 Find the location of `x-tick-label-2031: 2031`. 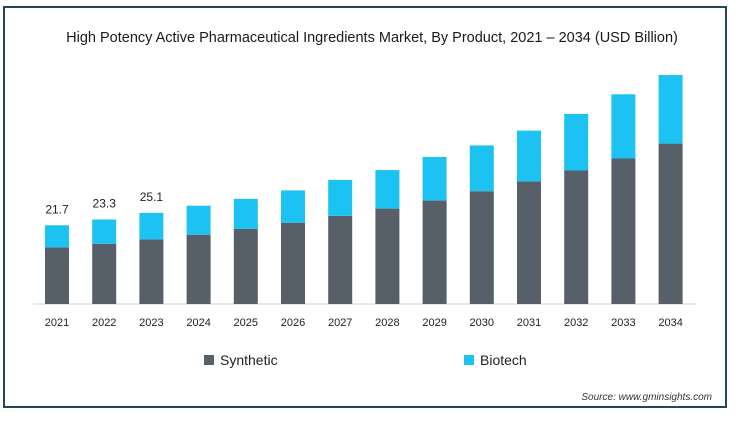

x-tick-label-2031: 2031 is located at coordinates (529, 323).